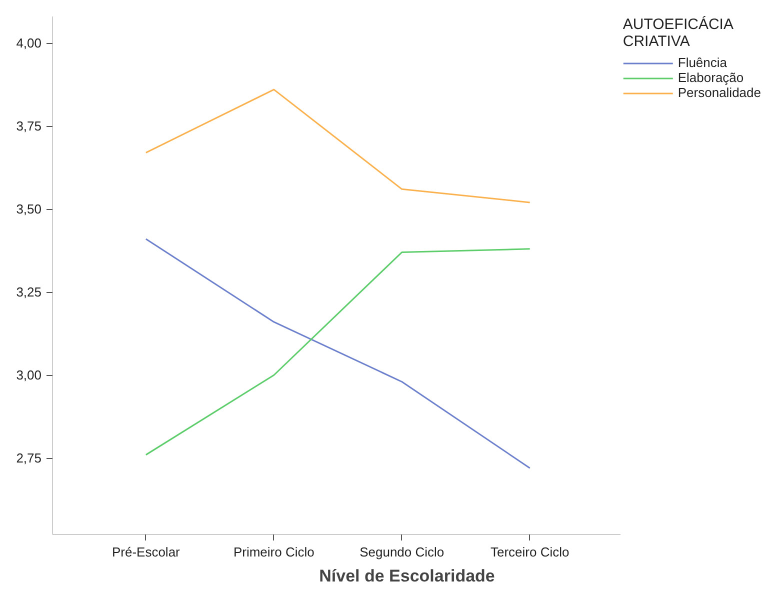 The width and height of the screenshot is (763, 590). What do you see at coordinates (146, 552) in the screenshot?
I see `x-tick-label: Pré-Escolar` at bounding box center [146, 552].